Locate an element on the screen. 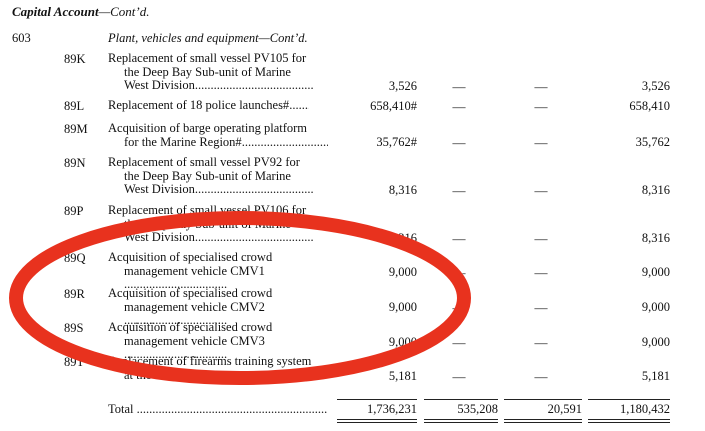 This screenshot has height=431, width=705. rule-bot1-c1 is located at coordinates (377, 419).